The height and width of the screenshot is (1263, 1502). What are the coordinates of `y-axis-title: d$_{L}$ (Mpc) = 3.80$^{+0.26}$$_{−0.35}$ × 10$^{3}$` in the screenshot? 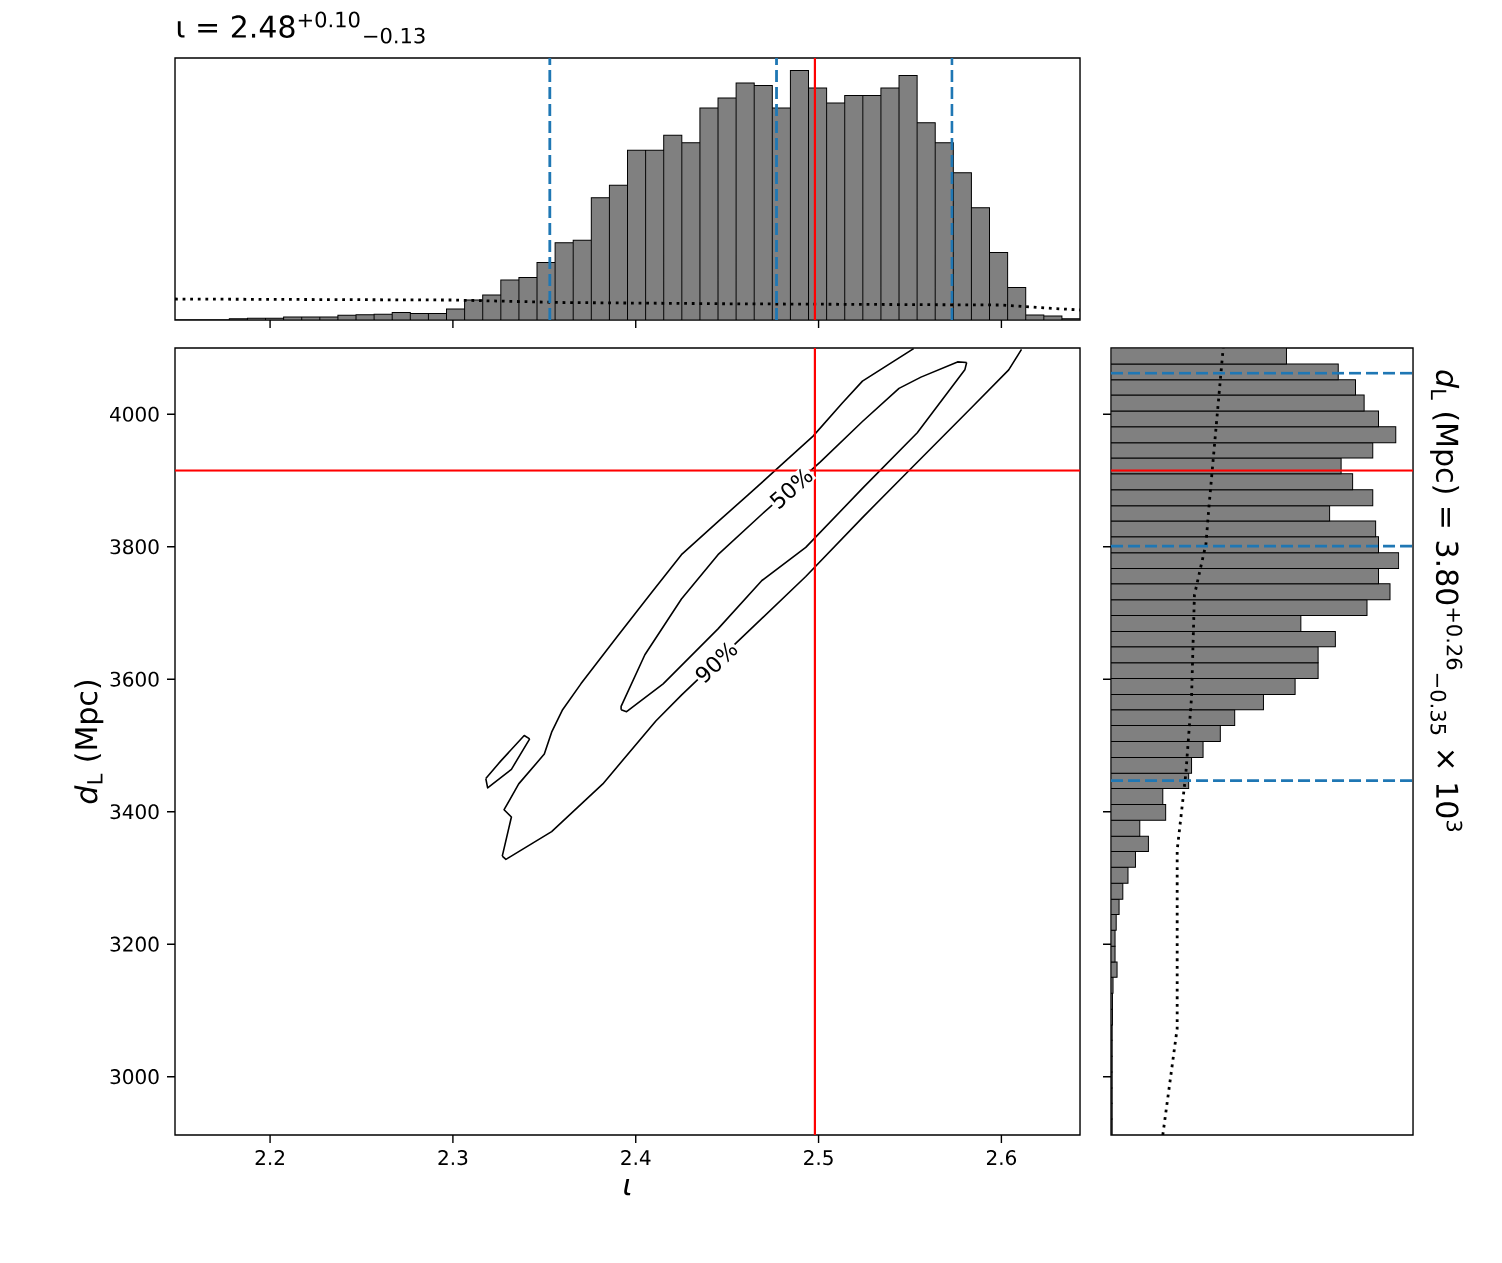 It's located at (1446, 601).